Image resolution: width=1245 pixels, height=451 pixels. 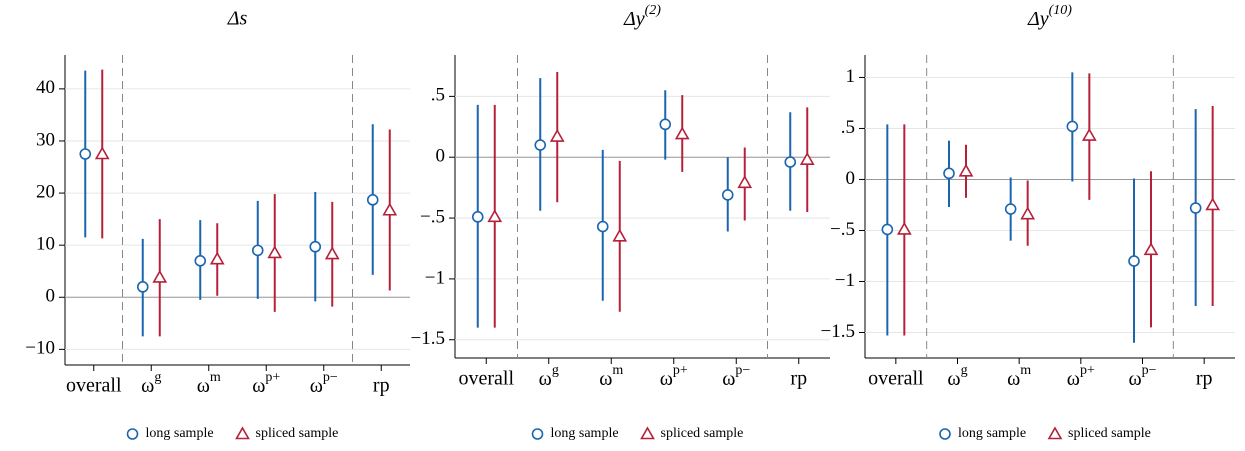 I want to click on chart-title-sup: (2), so click(x=653, y=10).